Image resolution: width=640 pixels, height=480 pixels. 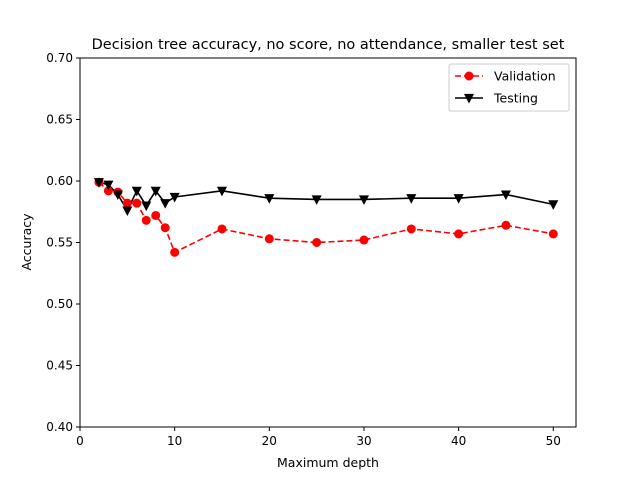 What do you see at coordinates (59, 427) in the screenshot?
I see `y-tick-label: 0.40` at bounding box center [59, 427].